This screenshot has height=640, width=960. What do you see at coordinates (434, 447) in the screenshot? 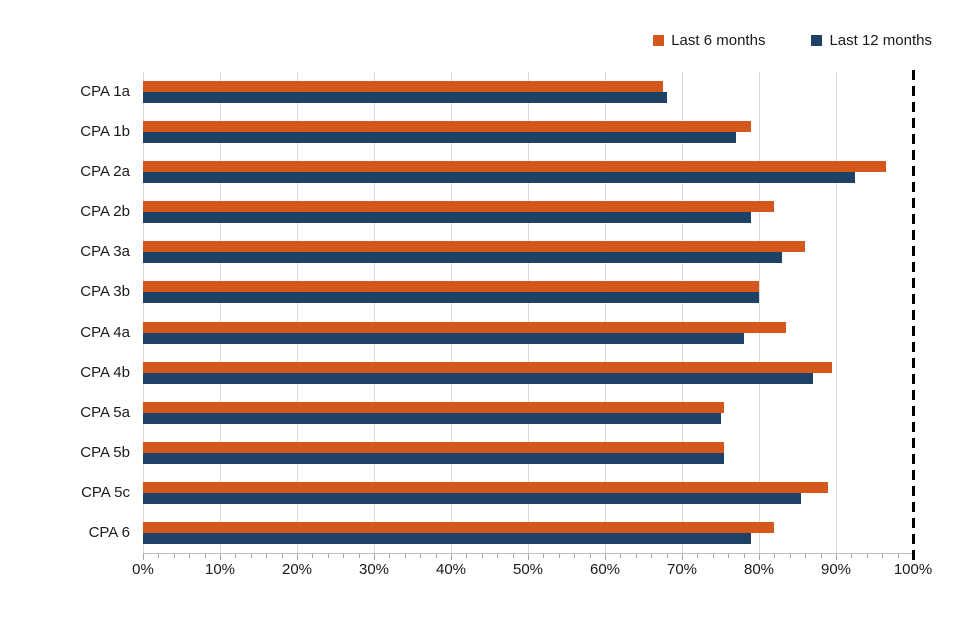
I see `bar-last-6-months-cpa-5b` at bounding box center [434, 447].